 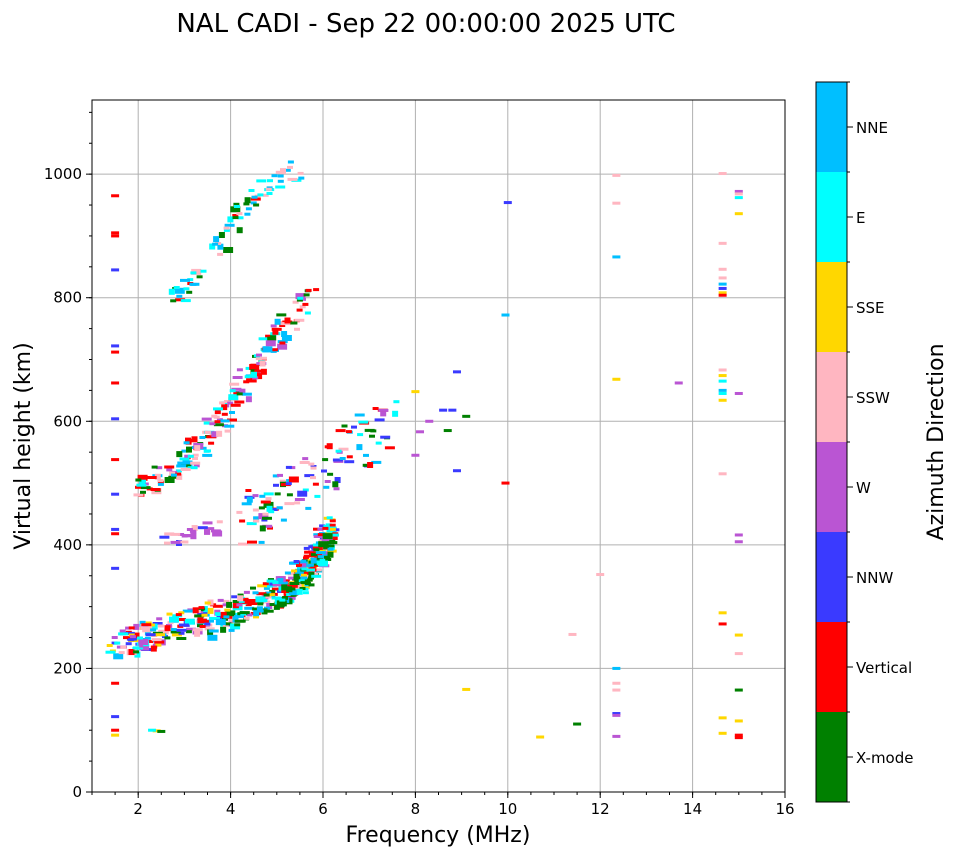 I want to click on x-tick-label: 14, so click(x=692, y=809).